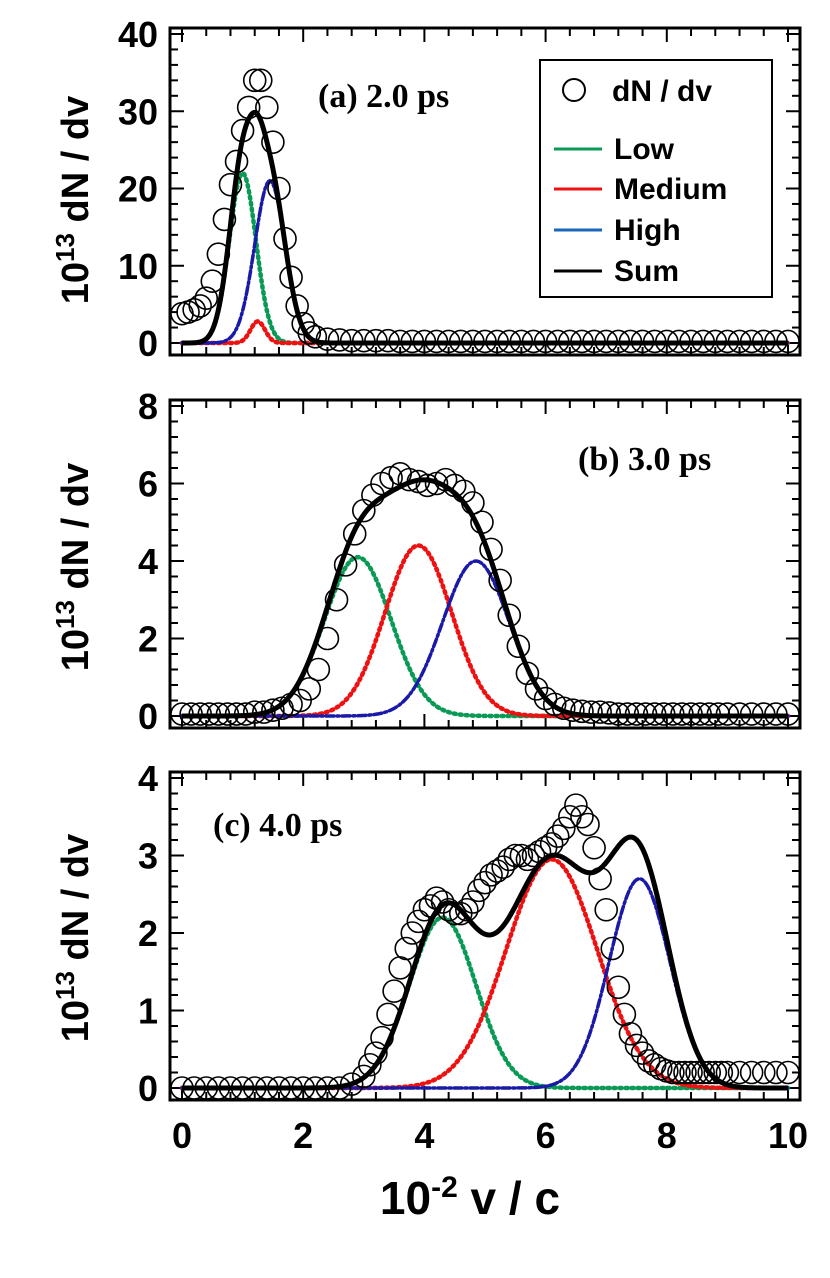 This screenshot has width=830, height=1278. Describe the element at coordinates (667, 1135) in the screenshot. I see `x-tick-label: 8` at that location.